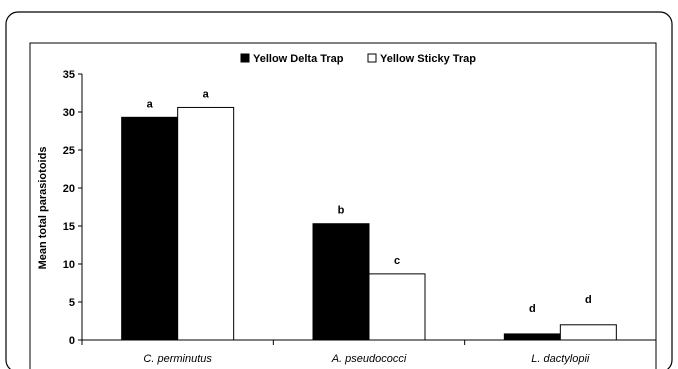 Image resolution: width=678 pixels, height=369 pixels. I want to click on x-category-label: L. dactylopii, so click(560, 359).